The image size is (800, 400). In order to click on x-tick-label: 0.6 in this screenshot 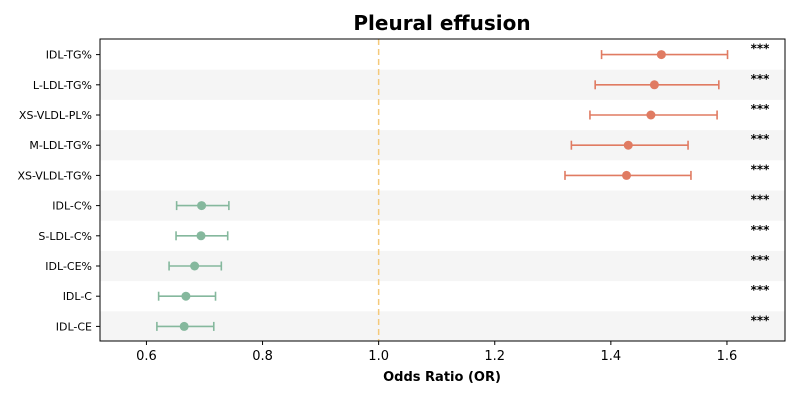, I will do `click(146, 356)`.